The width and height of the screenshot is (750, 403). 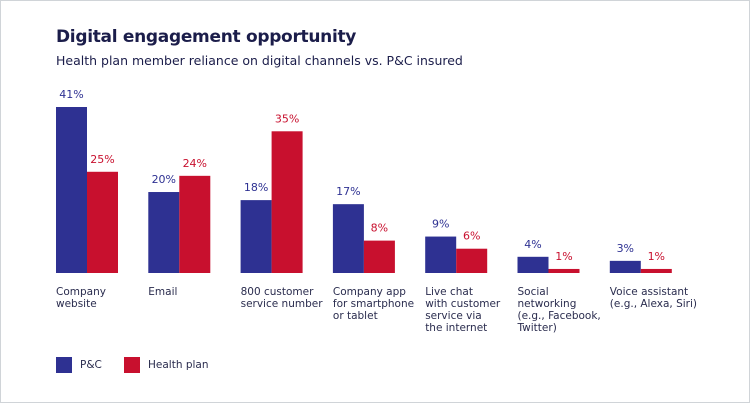 What do you see at coordinates (71, 94) in the screenshot?
I see `data-label: 41%` at bounding box center [71, 94].